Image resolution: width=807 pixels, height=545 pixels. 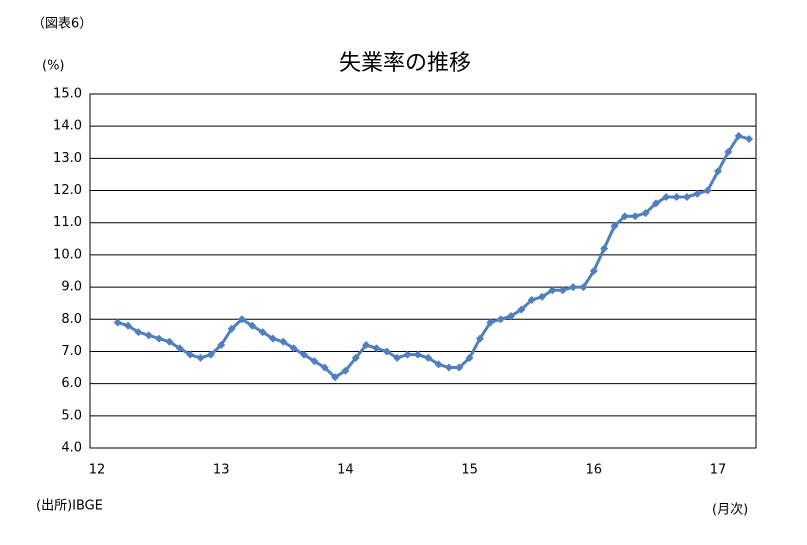 I want to click on y-tick-label: 9.0, so click(x=71, y=287).